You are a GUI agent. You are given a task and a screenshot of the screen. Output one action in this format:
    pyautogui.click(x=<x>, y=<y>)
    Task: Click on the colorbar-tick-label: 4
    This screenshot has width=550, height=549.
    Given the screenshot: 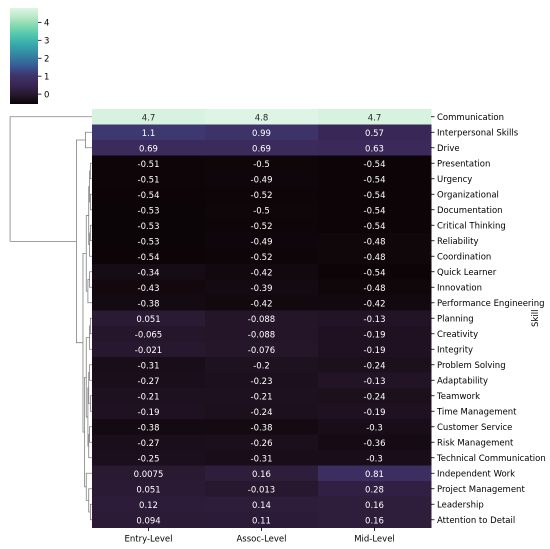 What is the action you would take?
    pyautogui.click(x=46, y=24)
    